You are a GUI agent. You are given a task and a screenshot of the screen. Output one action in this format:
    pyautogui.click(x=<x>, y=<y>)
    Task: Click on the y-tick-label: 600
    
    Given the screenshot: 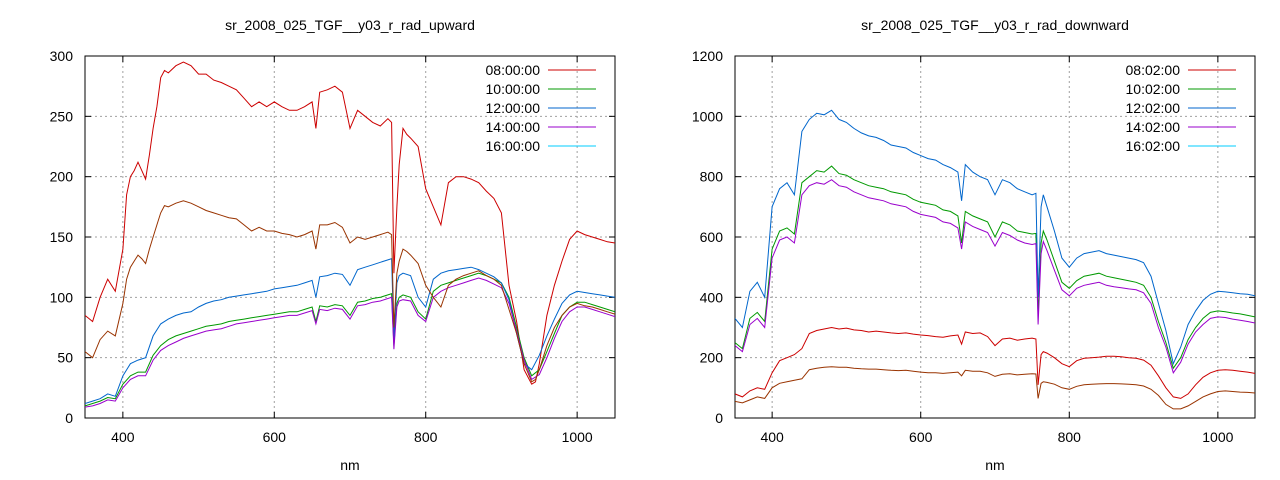 What is the action you would take?
    pyautogui.click(x=712, y=237)
    